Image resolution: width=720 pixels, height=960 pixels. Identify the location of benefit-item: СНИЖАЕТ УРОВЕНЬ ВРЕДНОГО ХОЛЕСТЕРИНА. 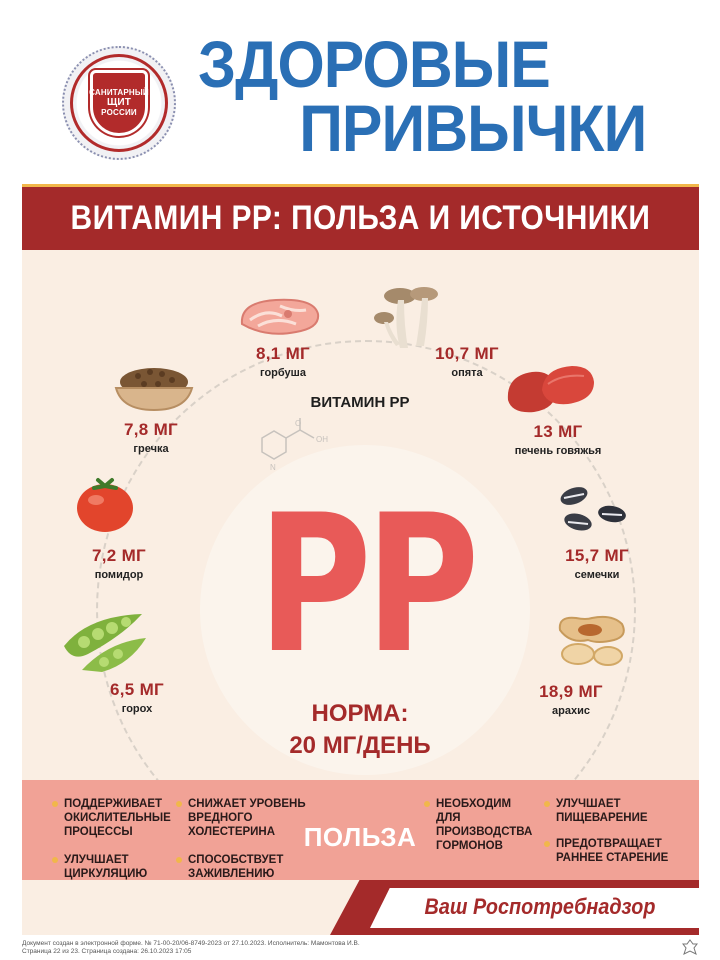
(242, 818).